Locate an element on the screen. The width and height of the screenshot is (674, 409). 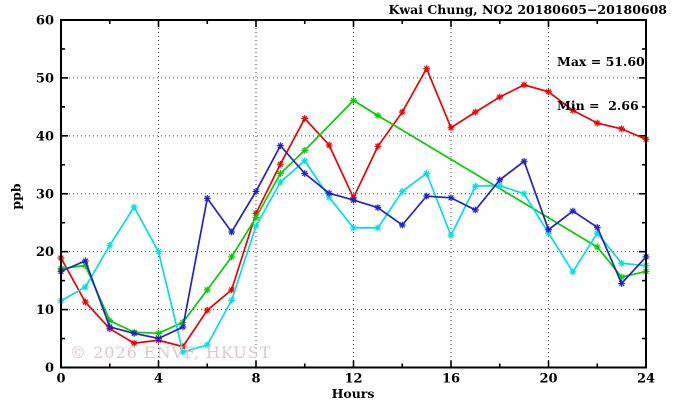
y-tick-label: 40 is located at coordinates (45, 136).